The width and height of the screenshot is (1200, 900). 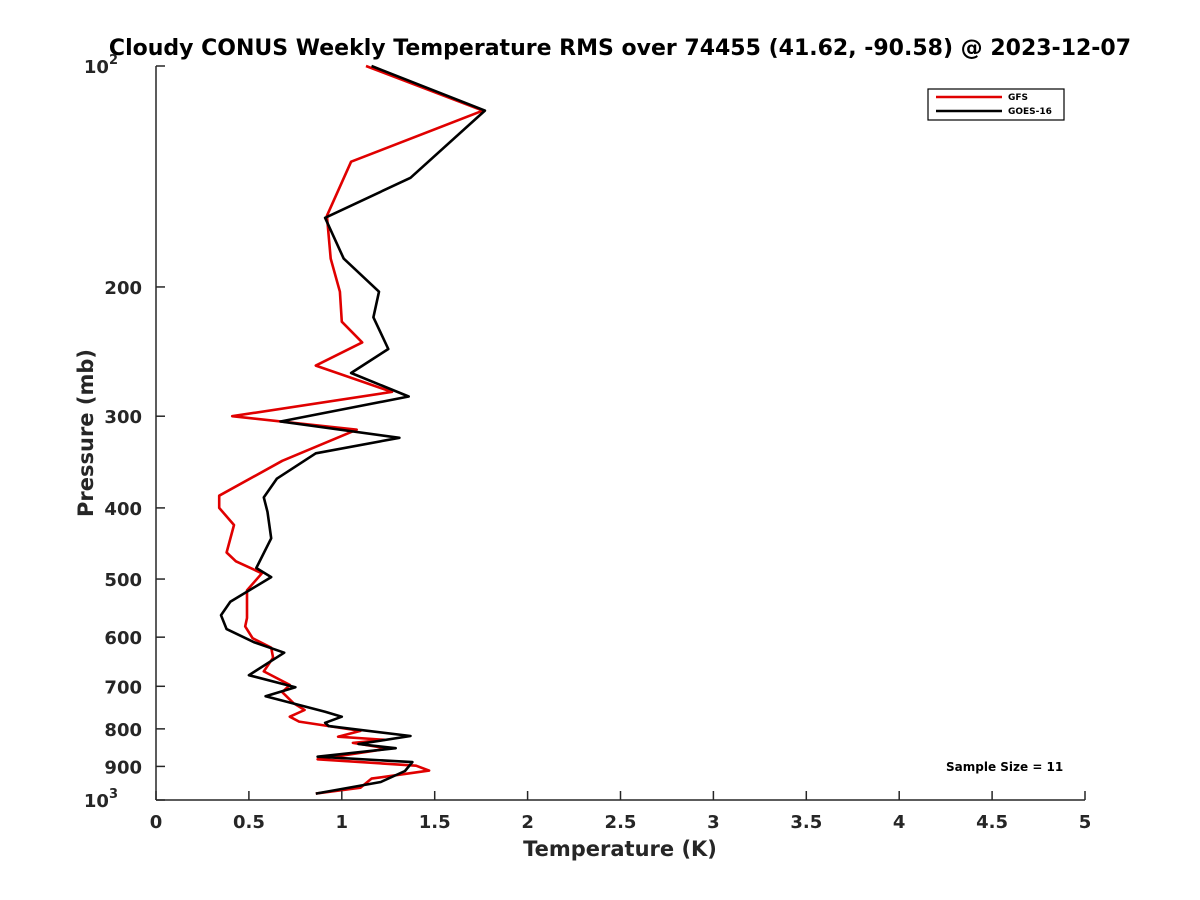 What do you see at coordinates (123, 638) in the screenshot?
I see `y-tick-label: 600` at bounding box center [123, 638].